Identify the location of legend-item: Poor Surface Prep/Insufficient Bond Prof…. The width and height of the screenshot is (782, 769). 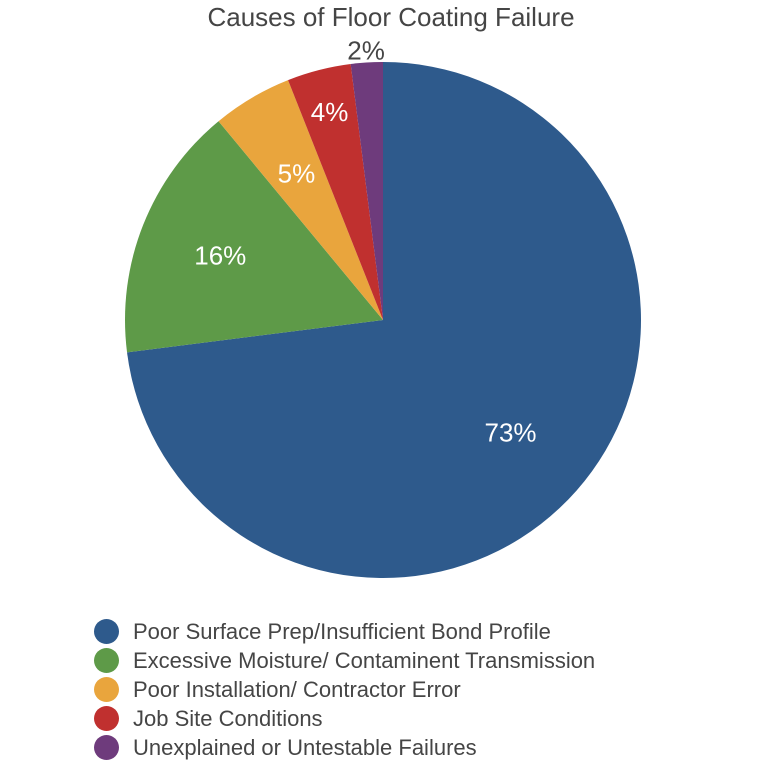
(344, 631).